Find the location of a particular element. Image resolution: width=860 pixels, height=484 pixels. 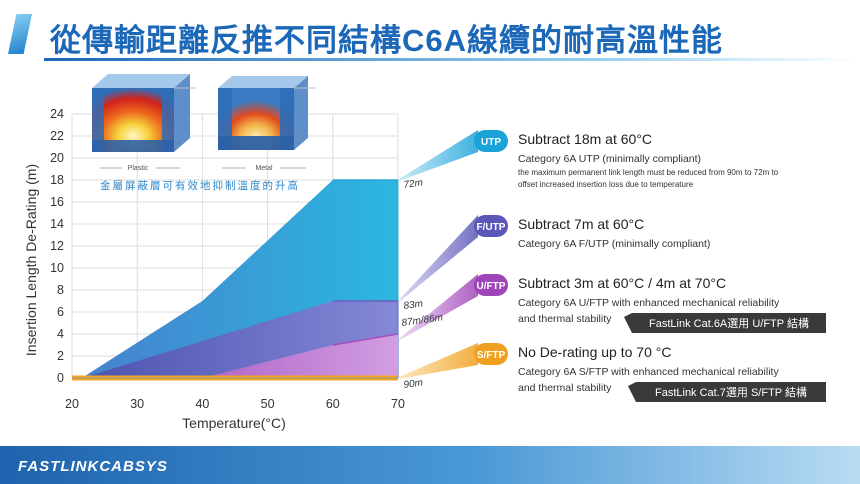

x-axis-title: Temperature(°C) is located at coordinates (234, 423).